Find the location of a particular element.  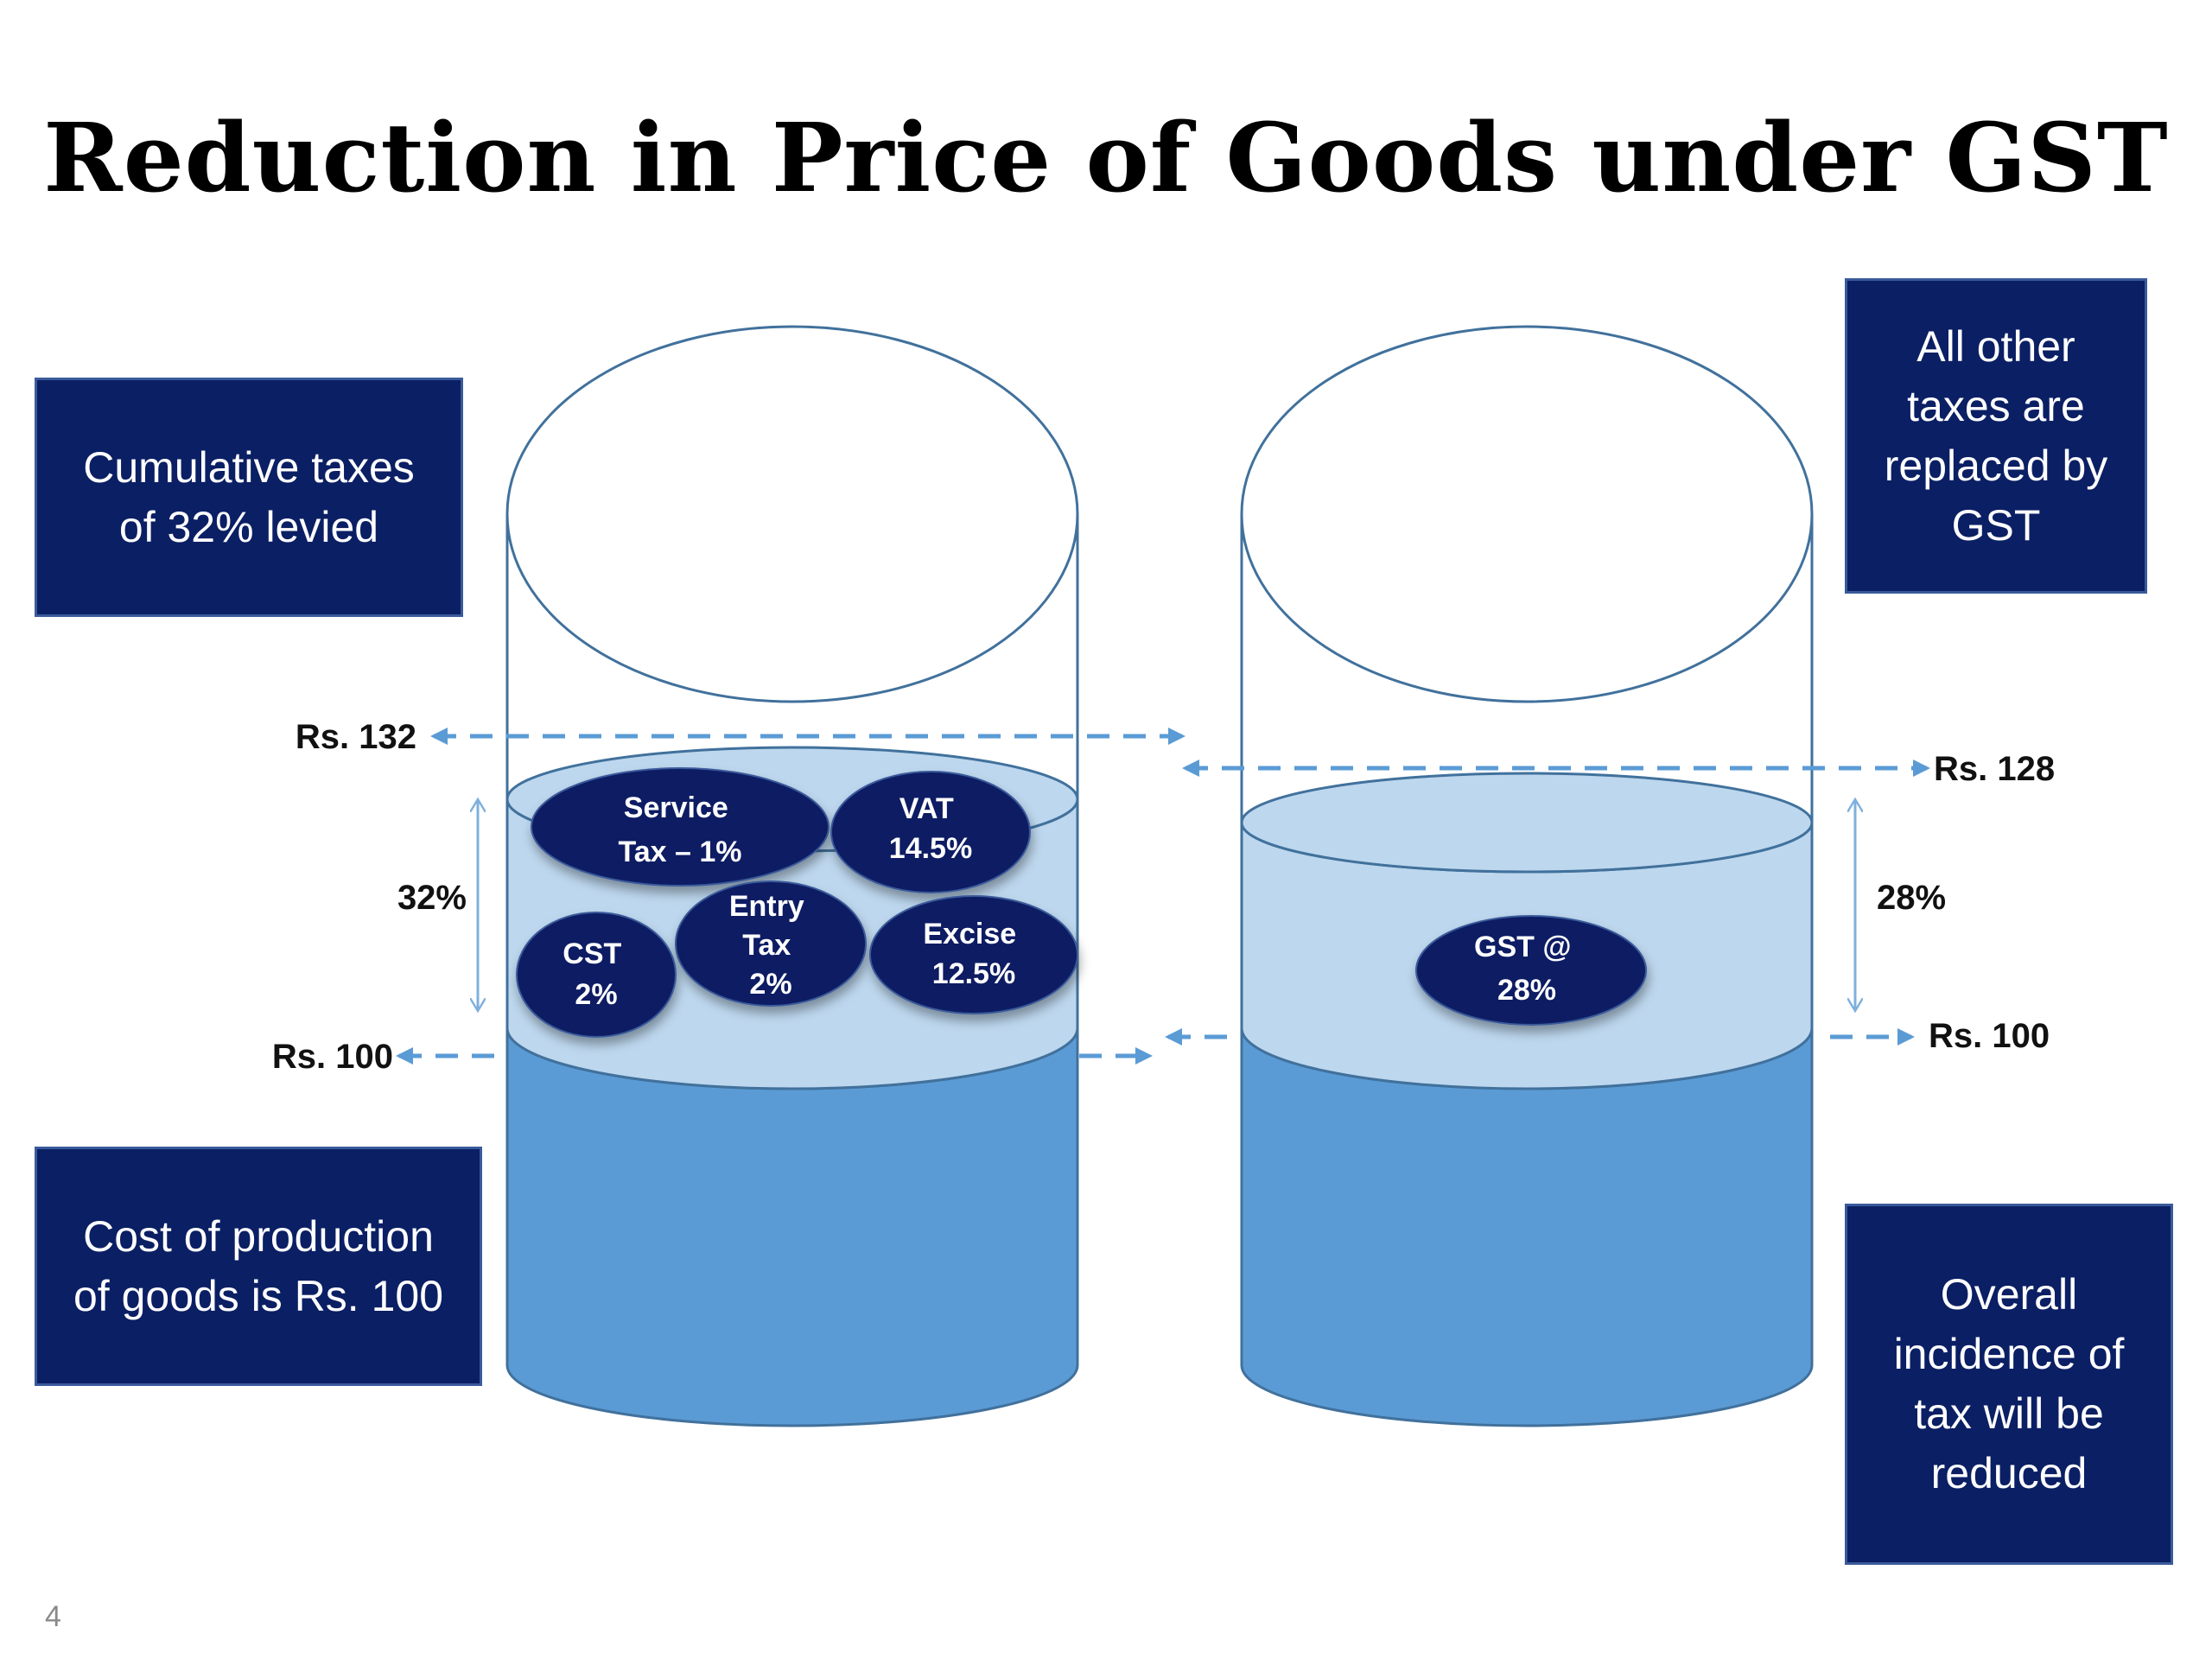

tax-oval-entry-tax is located at coordinates (771, 943).